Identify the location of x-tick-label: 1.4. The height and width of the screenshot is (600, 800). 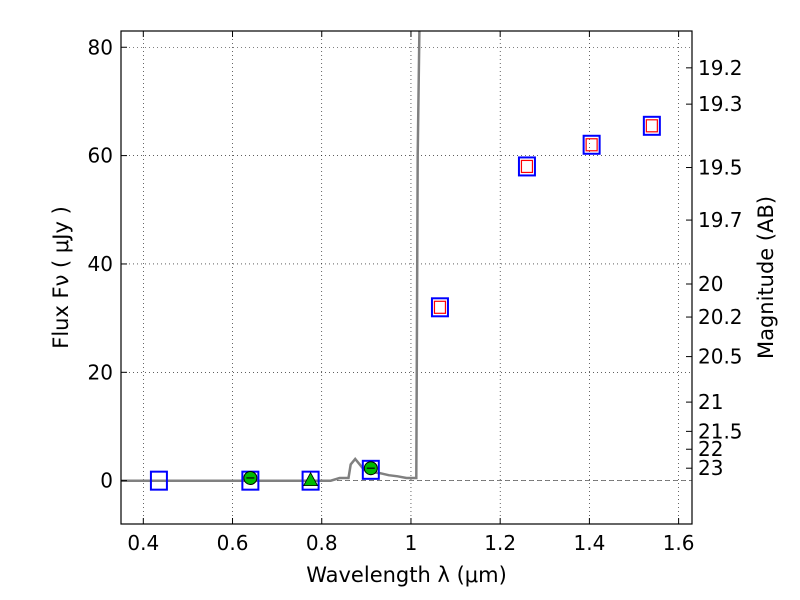
(589, 543).